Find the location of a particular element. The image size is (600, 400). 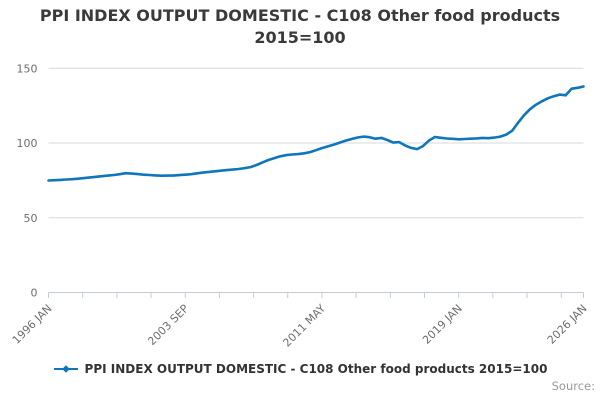

y-axis-label: 50 is located at coordinates (31, 218).